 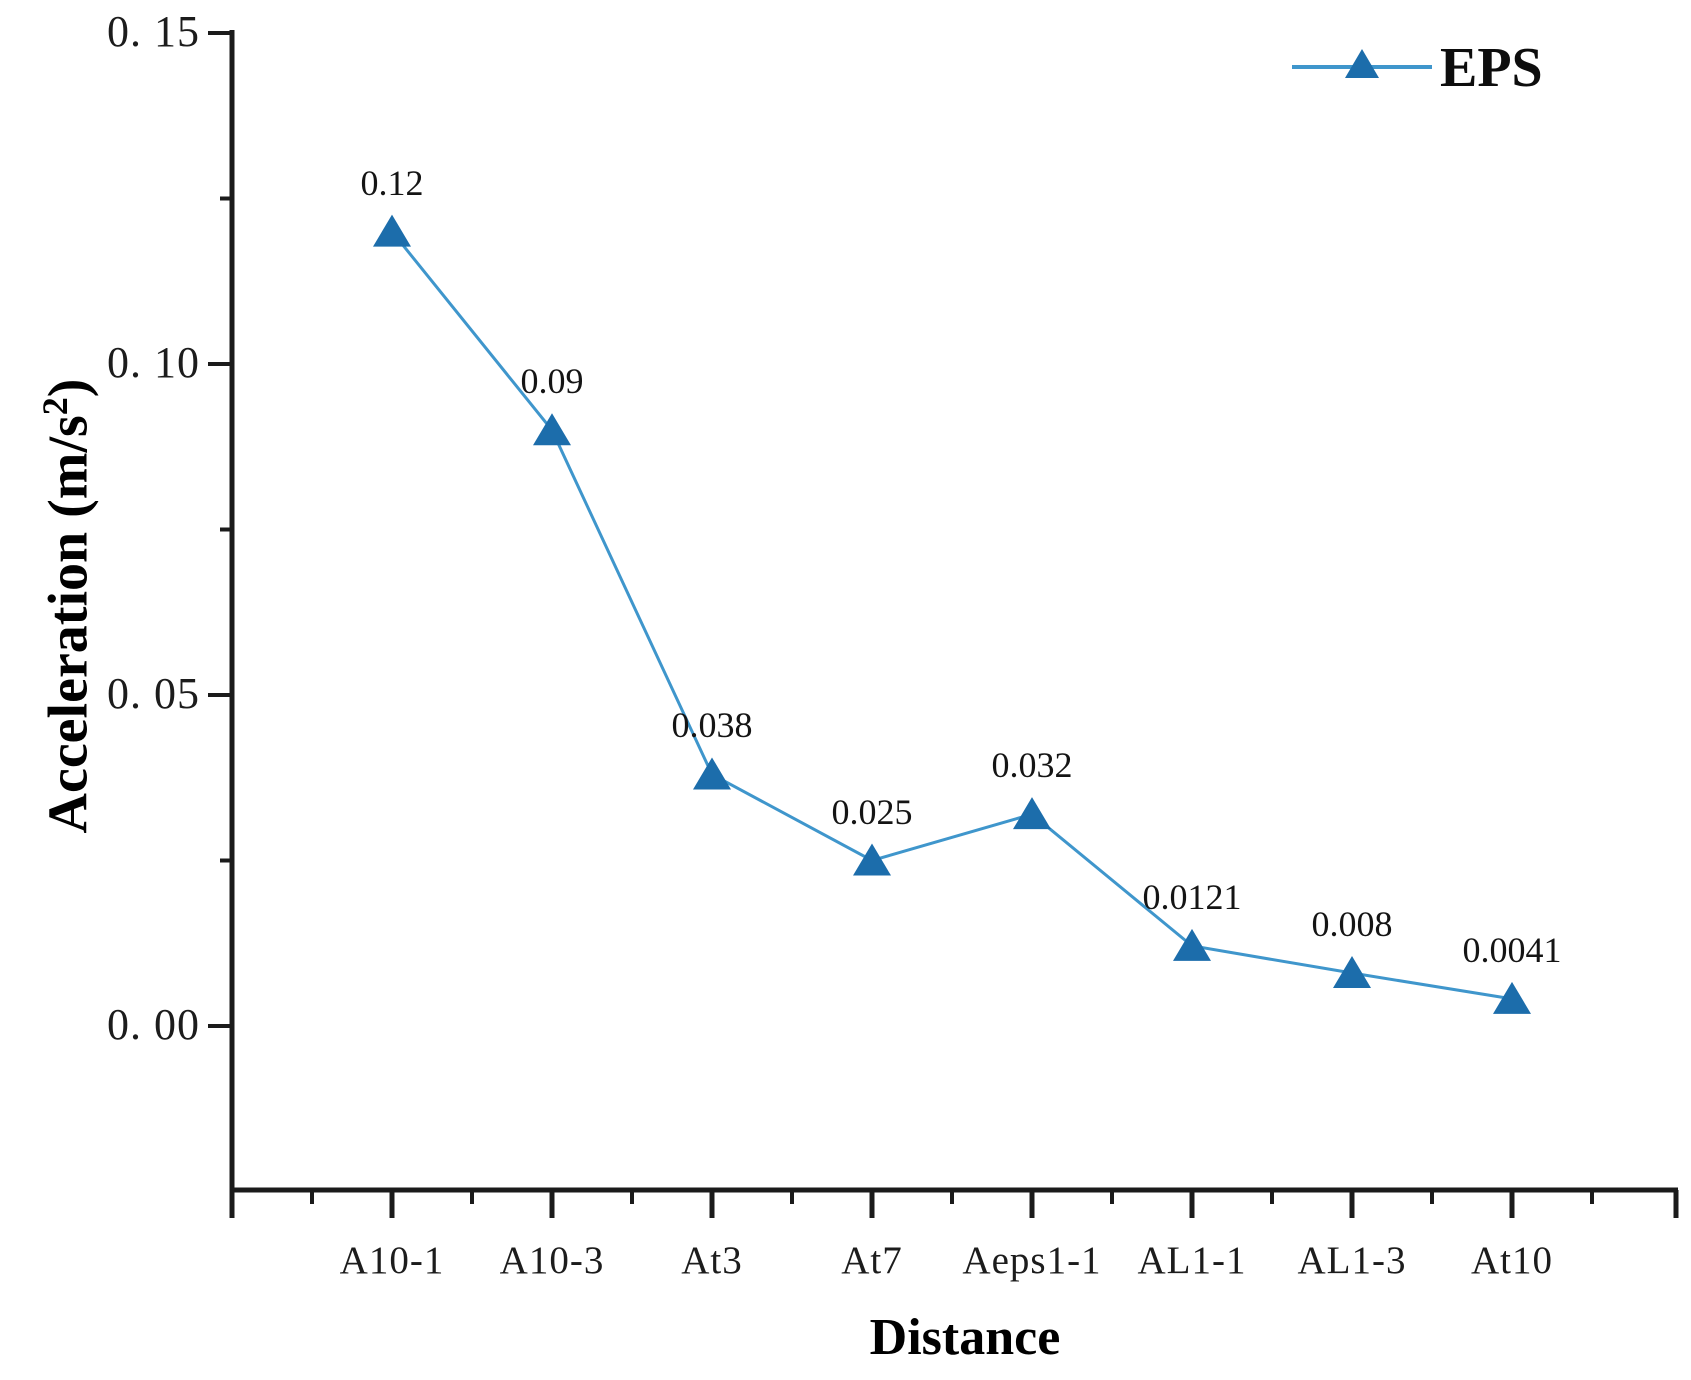 What do you see at coordinates (712, 1260) in the screenshot?
I see `x-tick-label-2: At3` at bounding box center [712, 1260].